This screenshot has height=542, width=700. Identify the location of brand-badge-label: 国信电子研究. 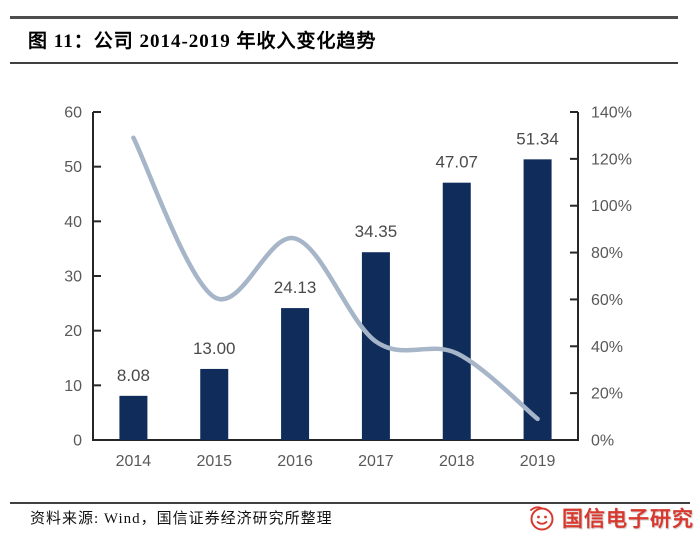
(628, 519).